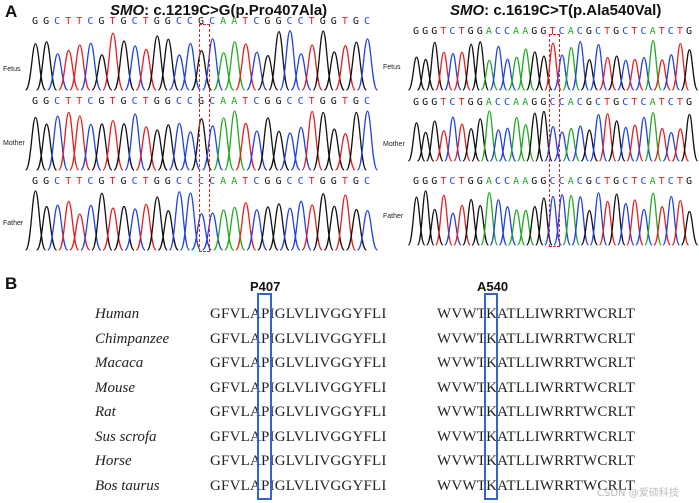  What do you see at coordinates (555, 10) in the screenshot?
I see `right-variant-title: SMO: c.1619C>T(p.Ala540Val)` at bounding box center [555, 10].